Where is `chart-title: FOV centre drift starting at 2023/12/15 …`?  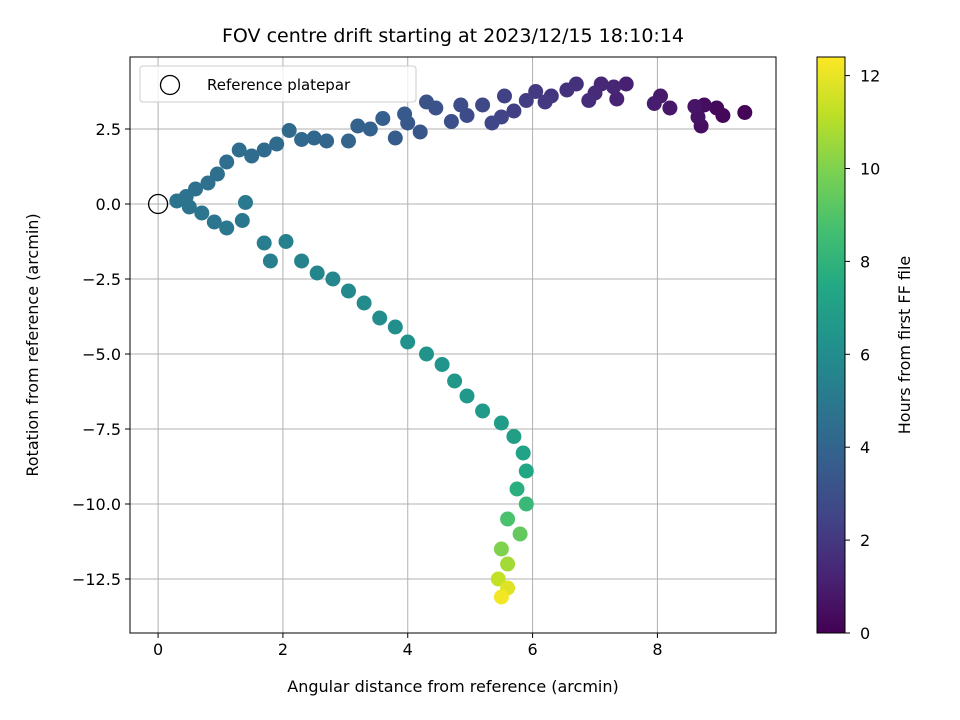
chart-title: FOV centre drift starting at 2023/12/15 … is located at coordinates (453, 36).